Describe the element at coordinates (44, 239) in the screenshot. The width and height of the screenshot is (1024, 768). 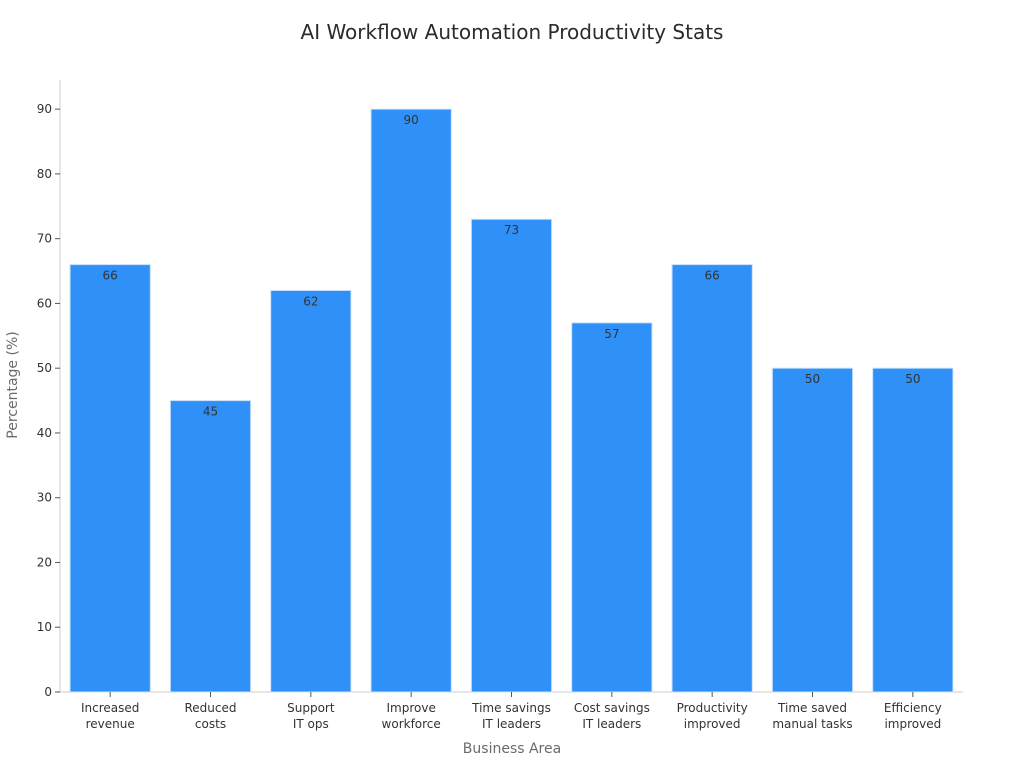
I see `y-tick-label: 70` at that location.